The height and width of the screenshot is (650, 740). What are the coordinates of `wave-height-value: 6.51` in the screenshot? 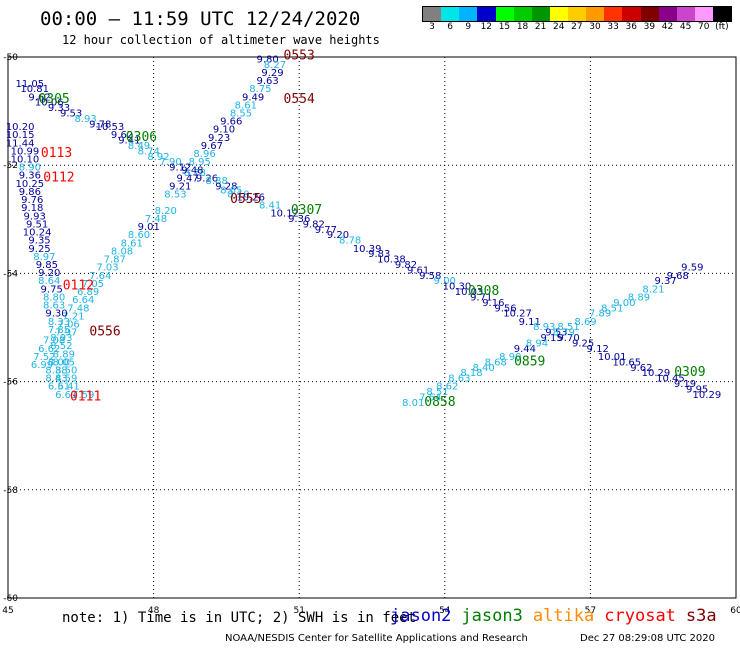 It's located at (59, 387).